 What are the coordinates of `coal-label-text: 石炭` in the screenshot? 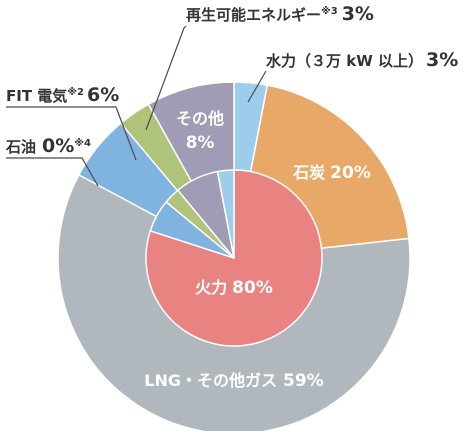 It's located at (308, 172).